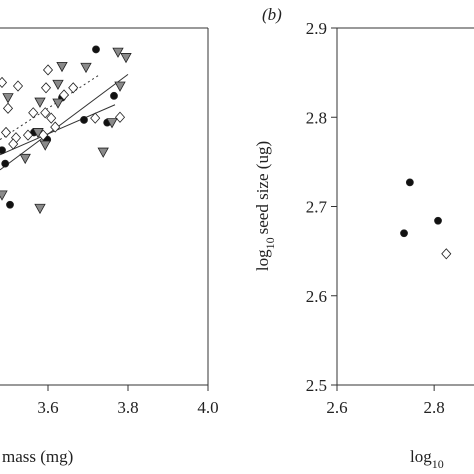 The image size is (474, 474). Describe the element at coordinates (47, 407) in the screenshot. I see `x-tick-label: 3.6` at that location.